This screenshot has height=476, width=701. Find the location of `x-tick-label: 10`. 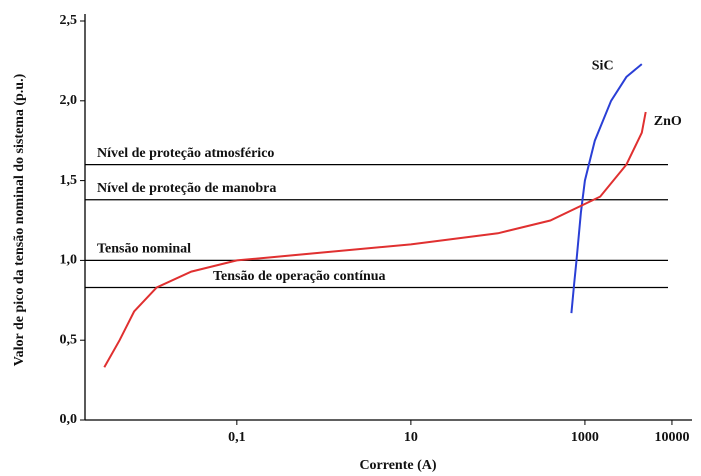

x-tick-label: 10 is located at coordinates (411, 437).